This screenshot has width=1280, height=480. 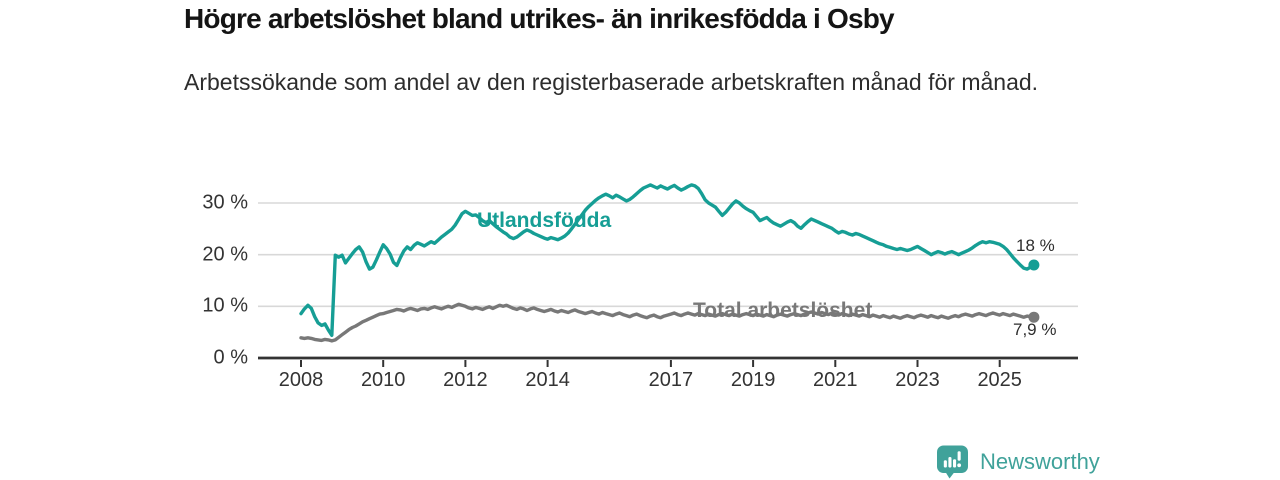 I want to click on bar-chart-speech-bubble-icon, so click(x=952, y=462).